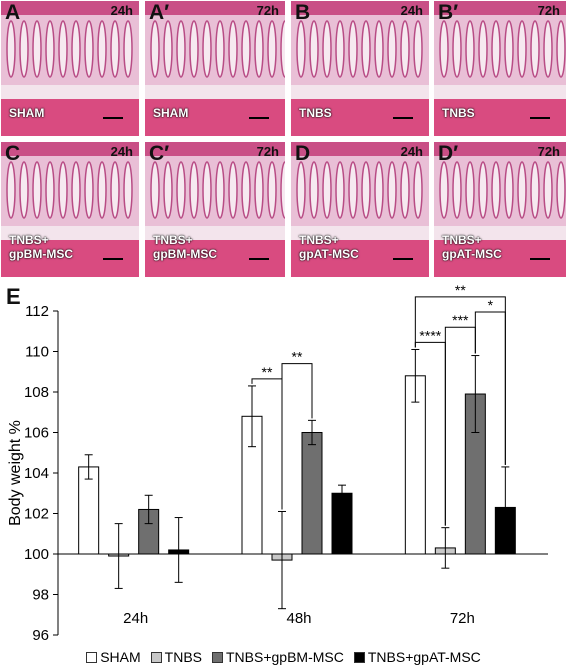 Image resolution: width=567 pixels, height=670 pixels. Describe the element at coordinates (135, 618) in the screenshot. I see `x-tick-label: 24h` at that location.